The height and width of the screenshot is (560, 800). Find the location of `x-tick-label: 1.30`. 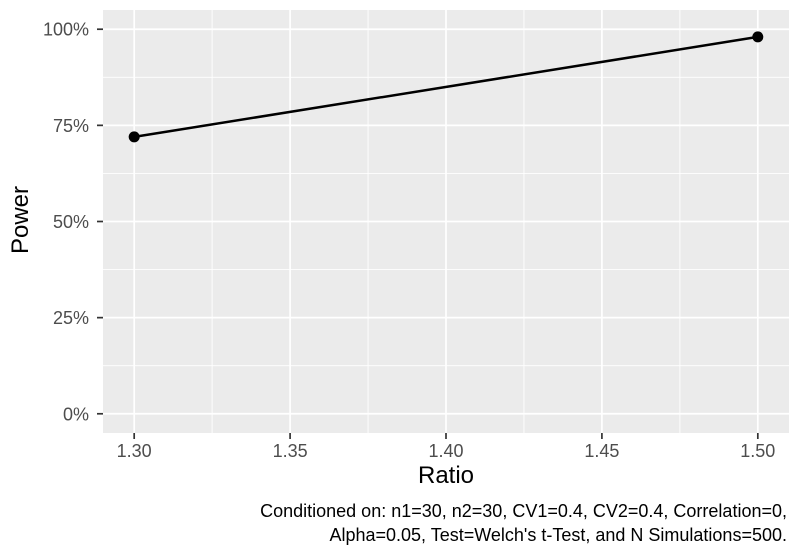

x-tick-label: 1.30 is located at coordinates (134, 451).